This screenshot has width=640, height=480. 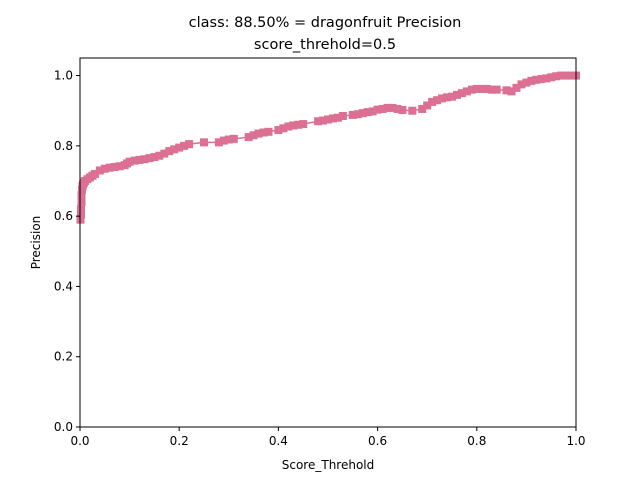 I want to click on y-tick-label: 0.6, so click(x=63, y=216).